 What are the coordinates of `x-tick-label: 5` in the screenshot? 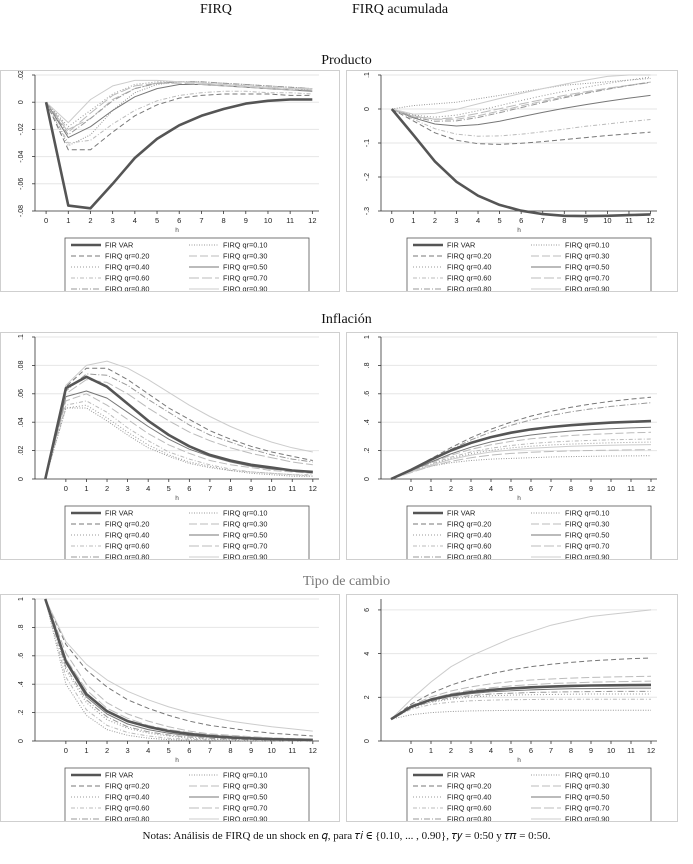 It's located at (511, 488).